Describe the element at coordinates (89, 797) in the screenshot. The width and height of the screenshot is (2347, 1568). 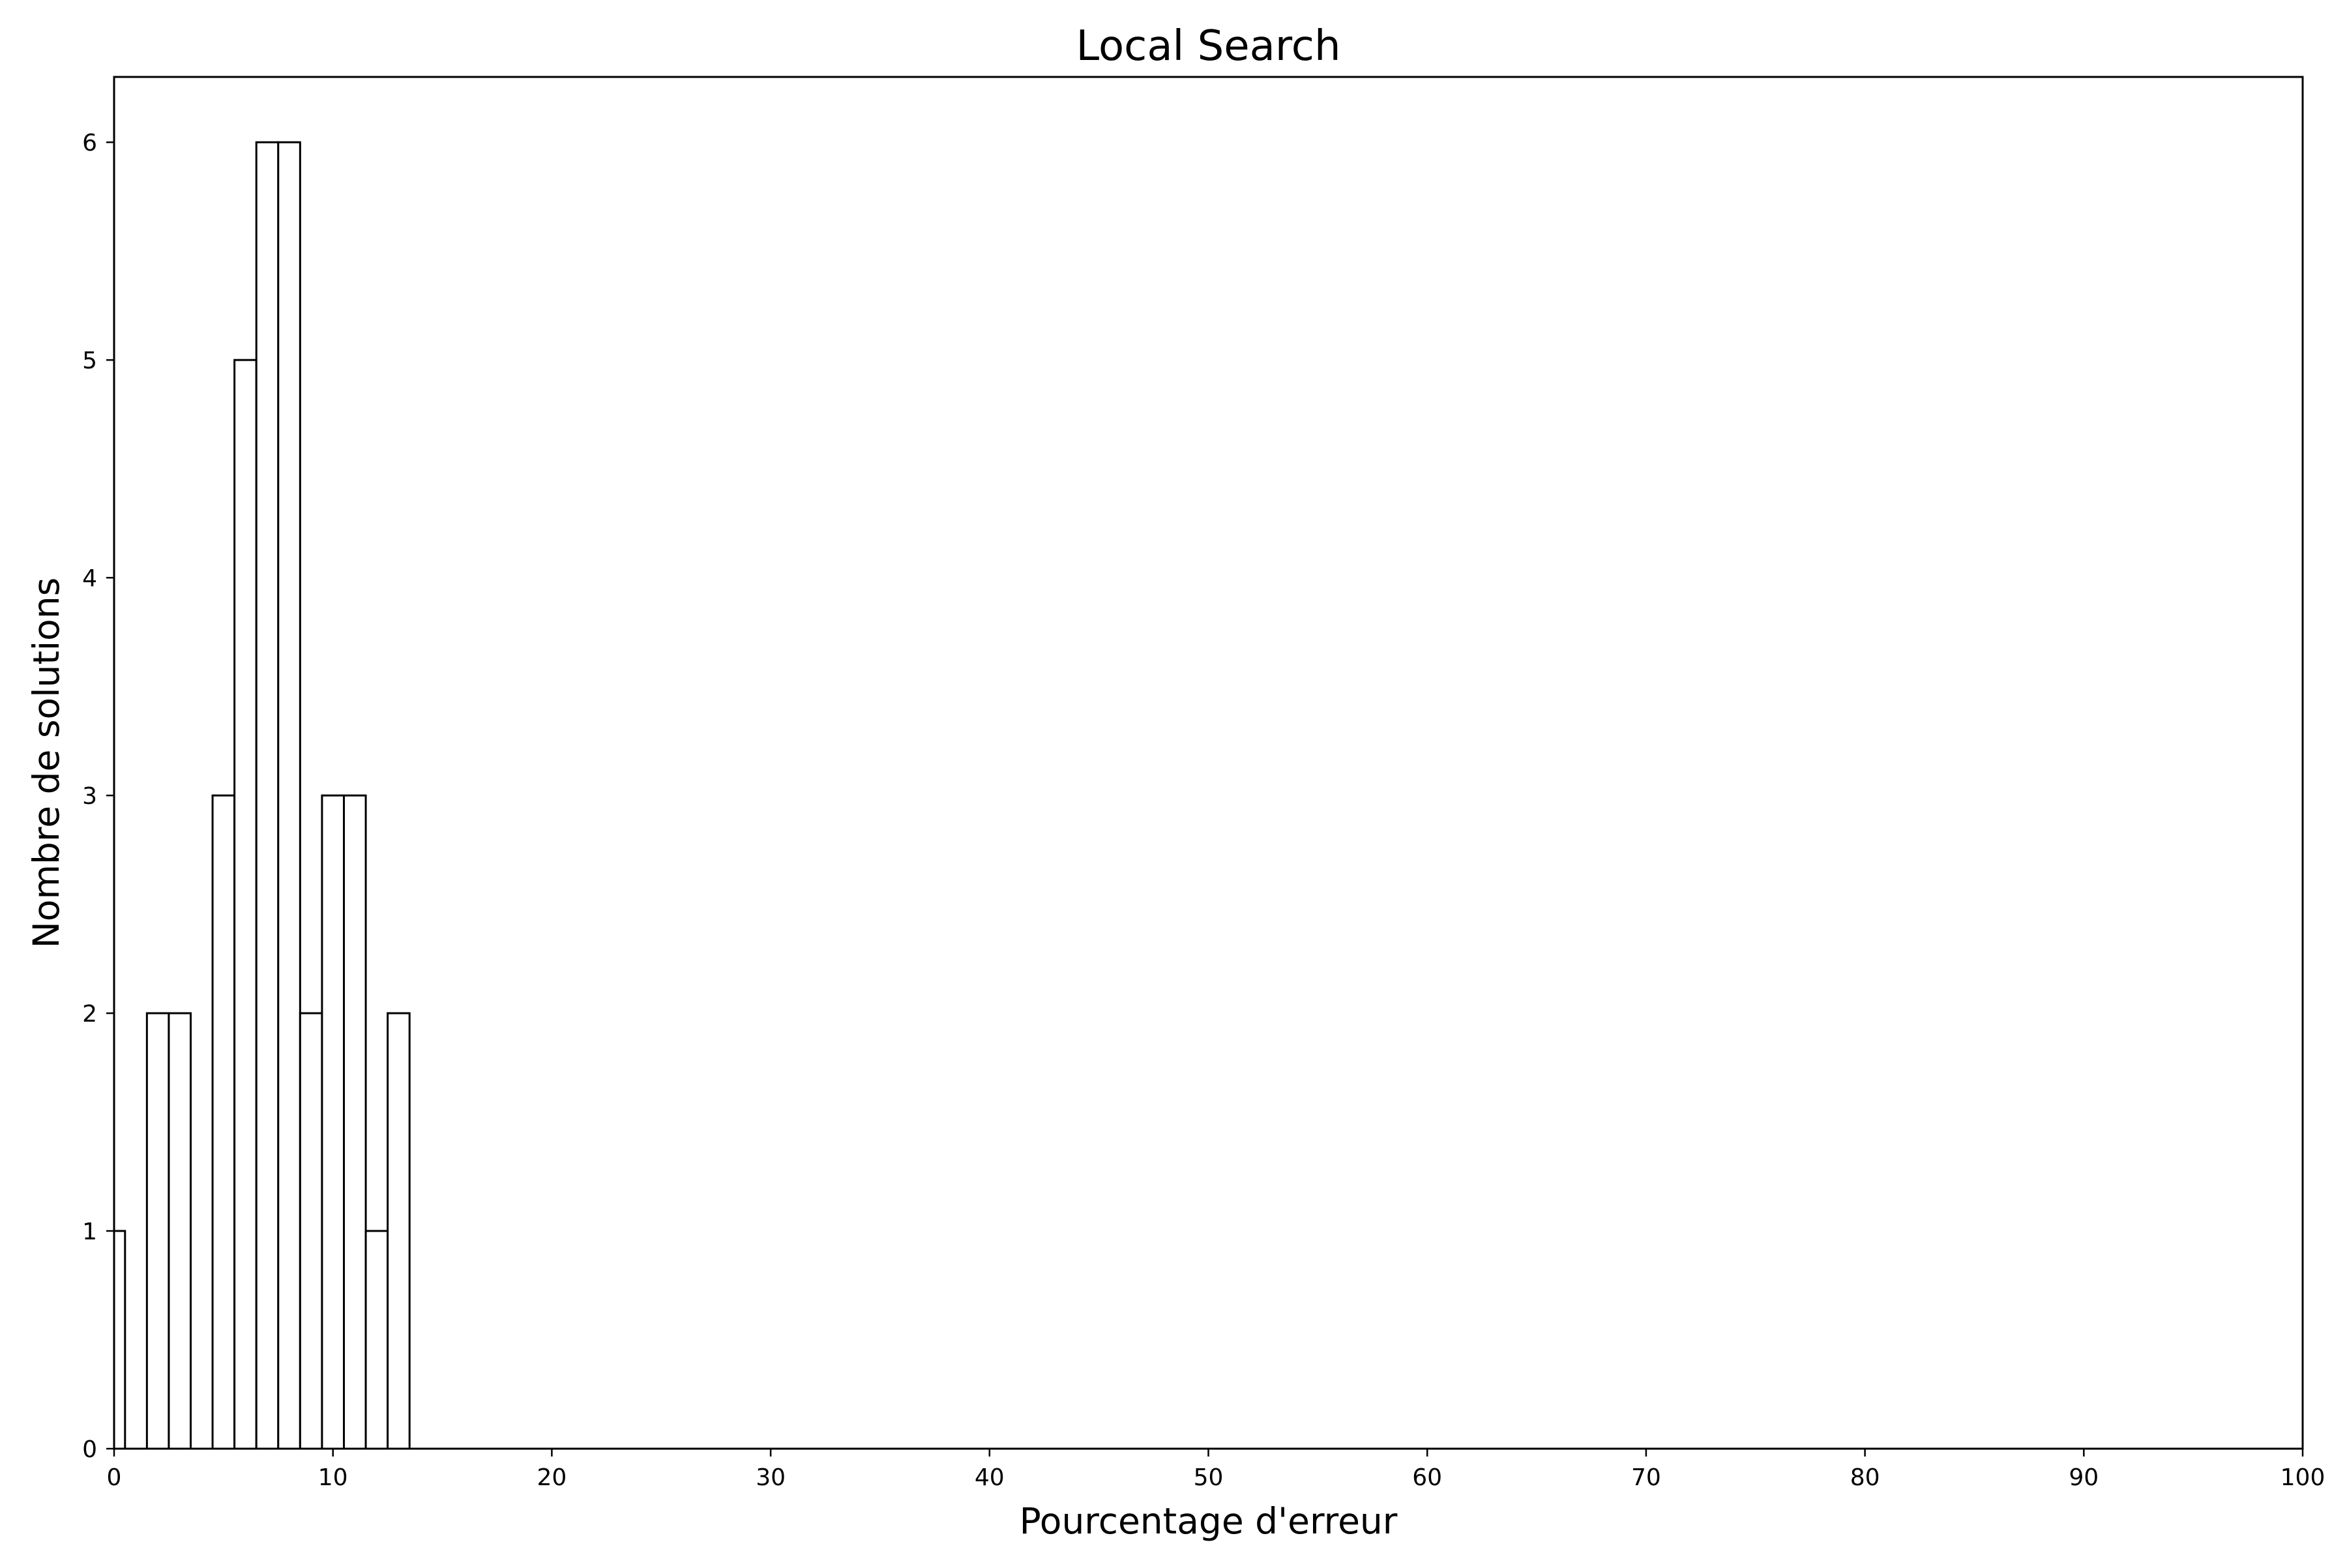
I see `y-tick-label: 3` at that location.